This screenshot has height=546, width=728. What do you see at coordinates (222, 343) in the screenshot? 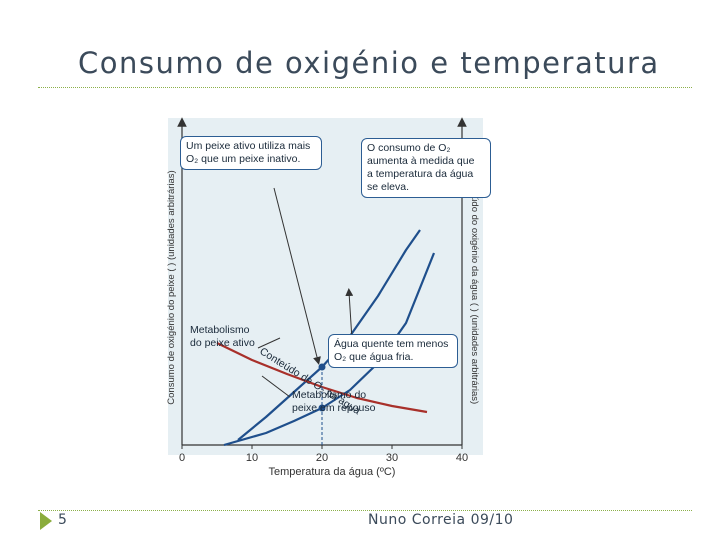
I see `label-active-metabolism-line-2: do peixe ativo` at bounding box center [222, 343].